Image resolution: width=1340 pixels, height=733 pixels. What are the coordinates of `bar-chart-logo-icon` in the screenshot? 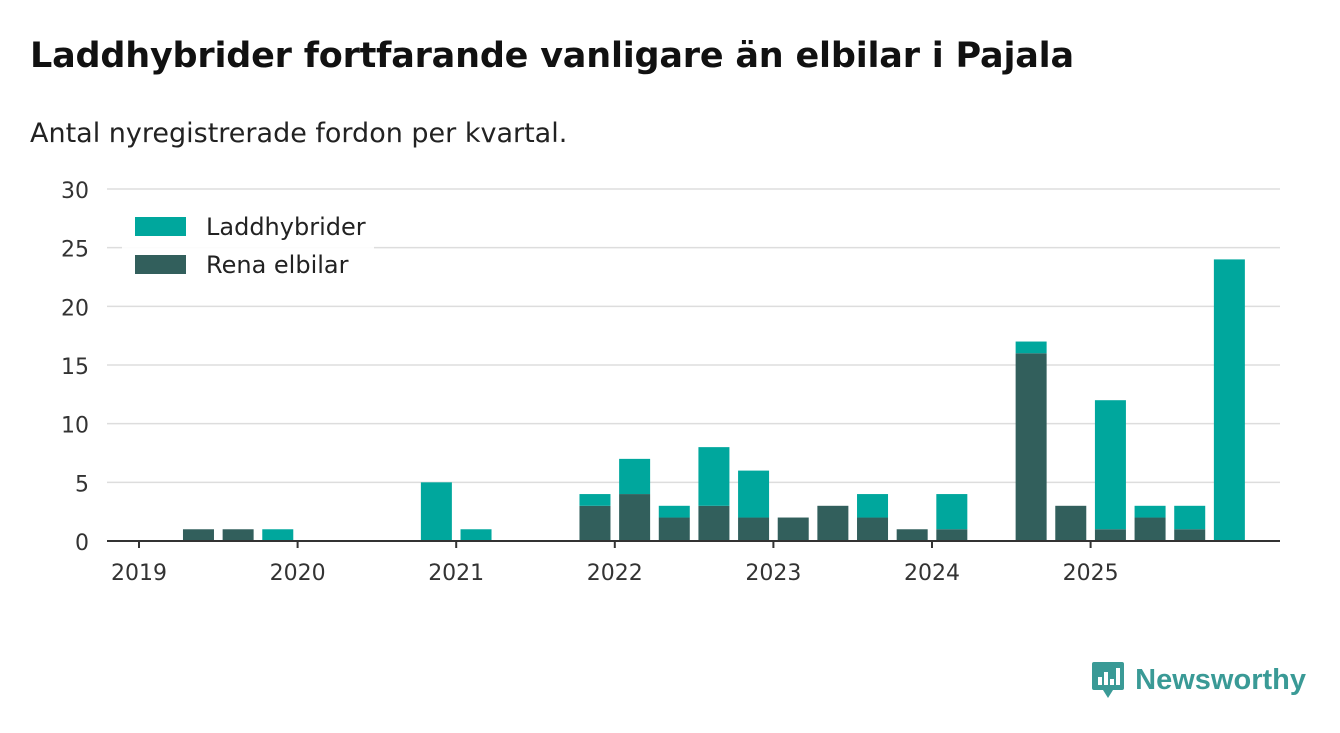 It's located at (1108, 680).